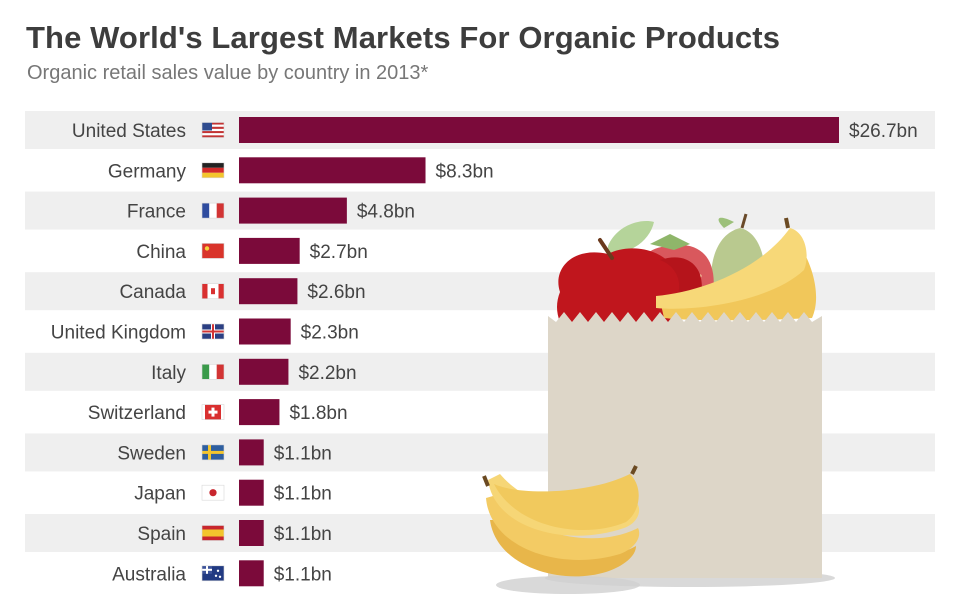 This screenshot has width=959, height=610. Describe the element at coordinates (213, 170) in the screenshot. I see `germany-flag-icon` at that location.